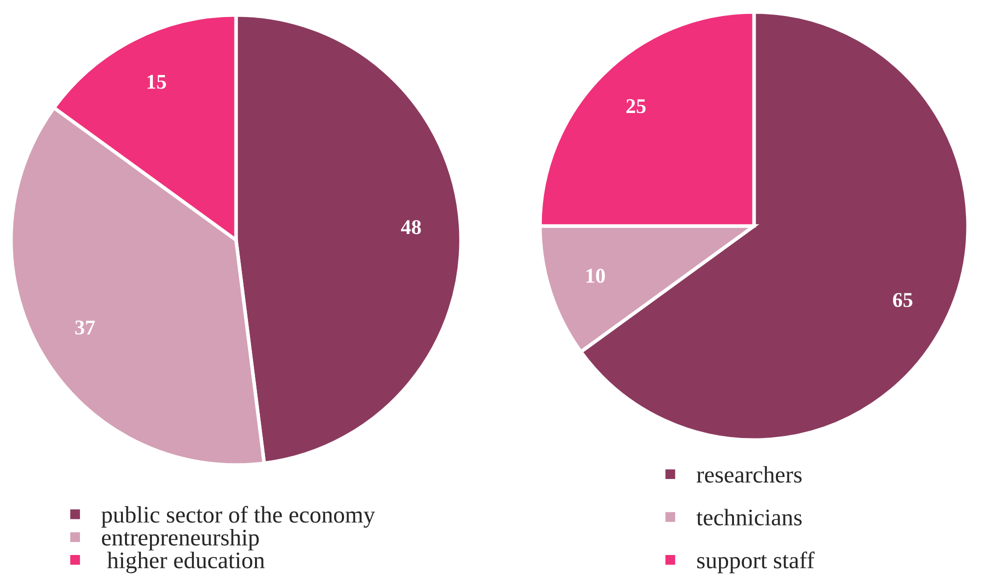 This screenshot has width=992, height=585. I want to click on data-label: 65, so click(902, 299).